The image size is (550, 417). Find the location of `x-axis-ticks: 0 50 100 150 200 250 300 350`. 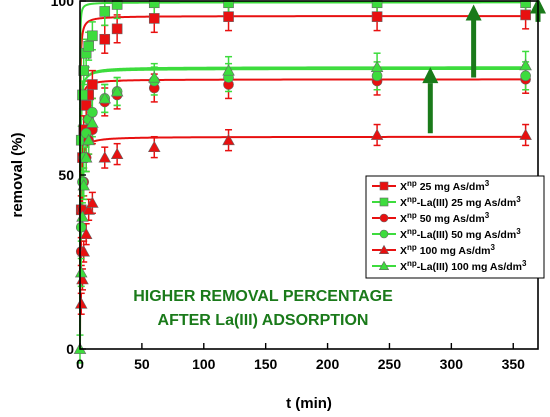

x-axis-ticks: 0 50 100 150 200 250 300 350 is located at coordinates (300, 357).